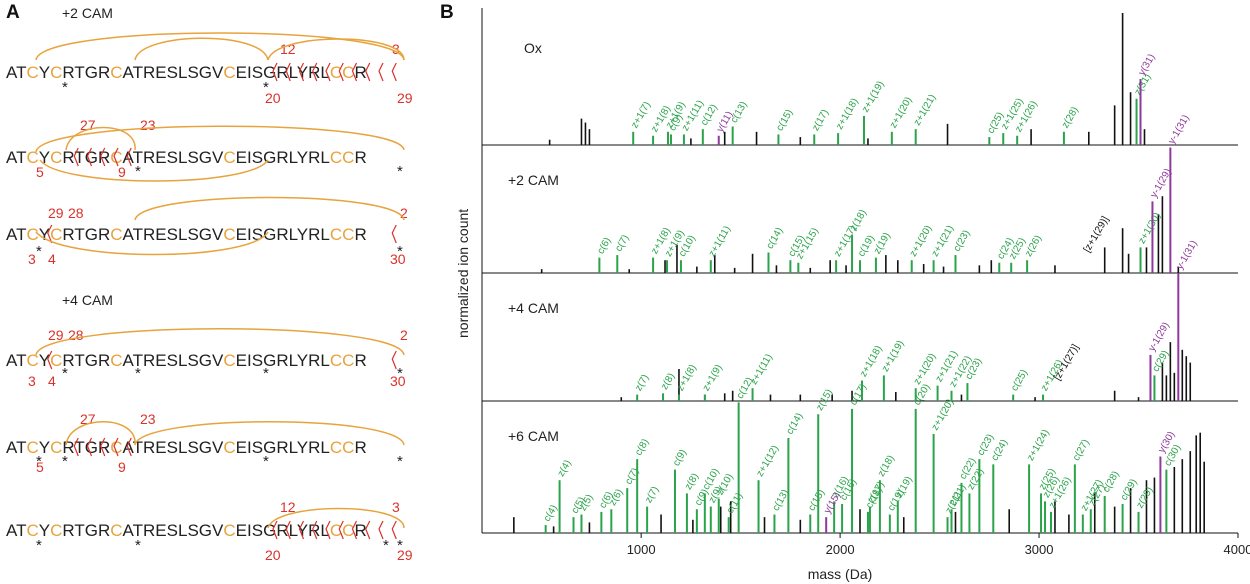 This screenshot has width=1250, height=584. Describe the element at coordinates (847, 114) in the screenshot. I see `ion-label: z+1(18)` at that location.